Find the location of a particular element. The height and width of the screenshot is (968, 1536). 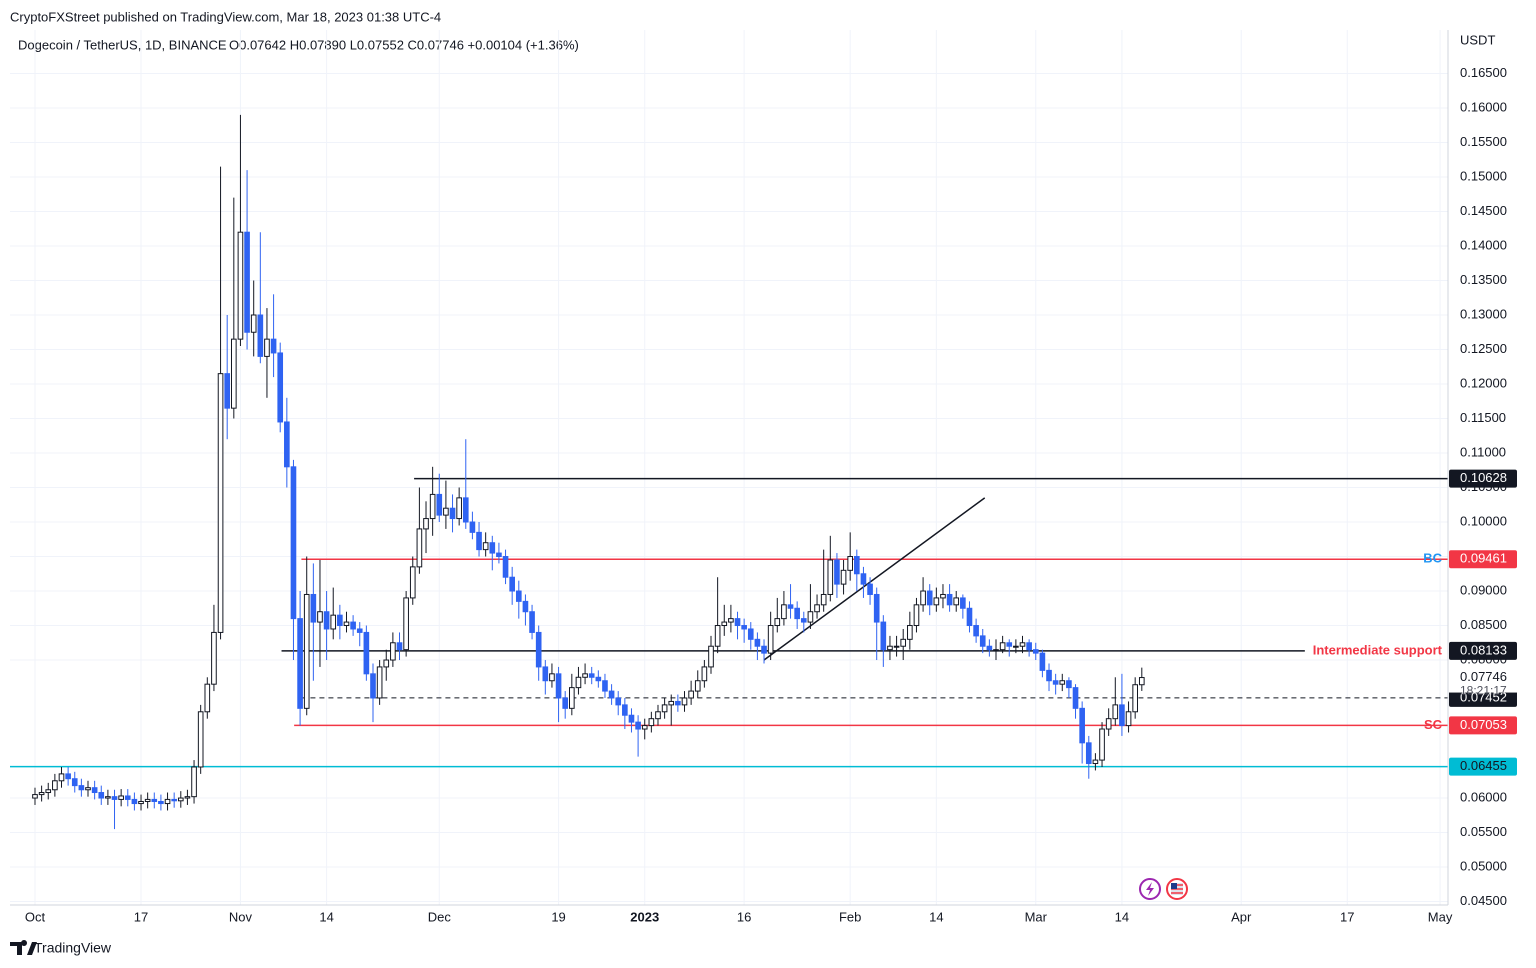

x-tick-label: Nov is located at coordinates (241, 916).